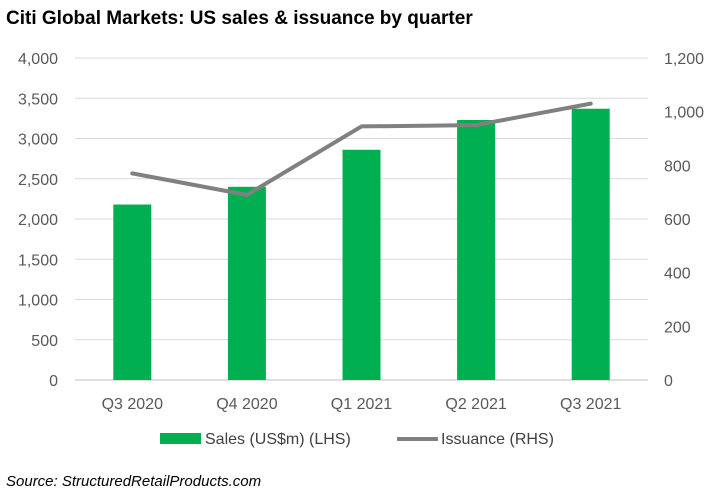 The image size is (725, 494). I want to click on left-axis-ticks: 0 500 1,000 1,500 2,000 2,500 3,000 3,500 4,000, so click(38, 220).